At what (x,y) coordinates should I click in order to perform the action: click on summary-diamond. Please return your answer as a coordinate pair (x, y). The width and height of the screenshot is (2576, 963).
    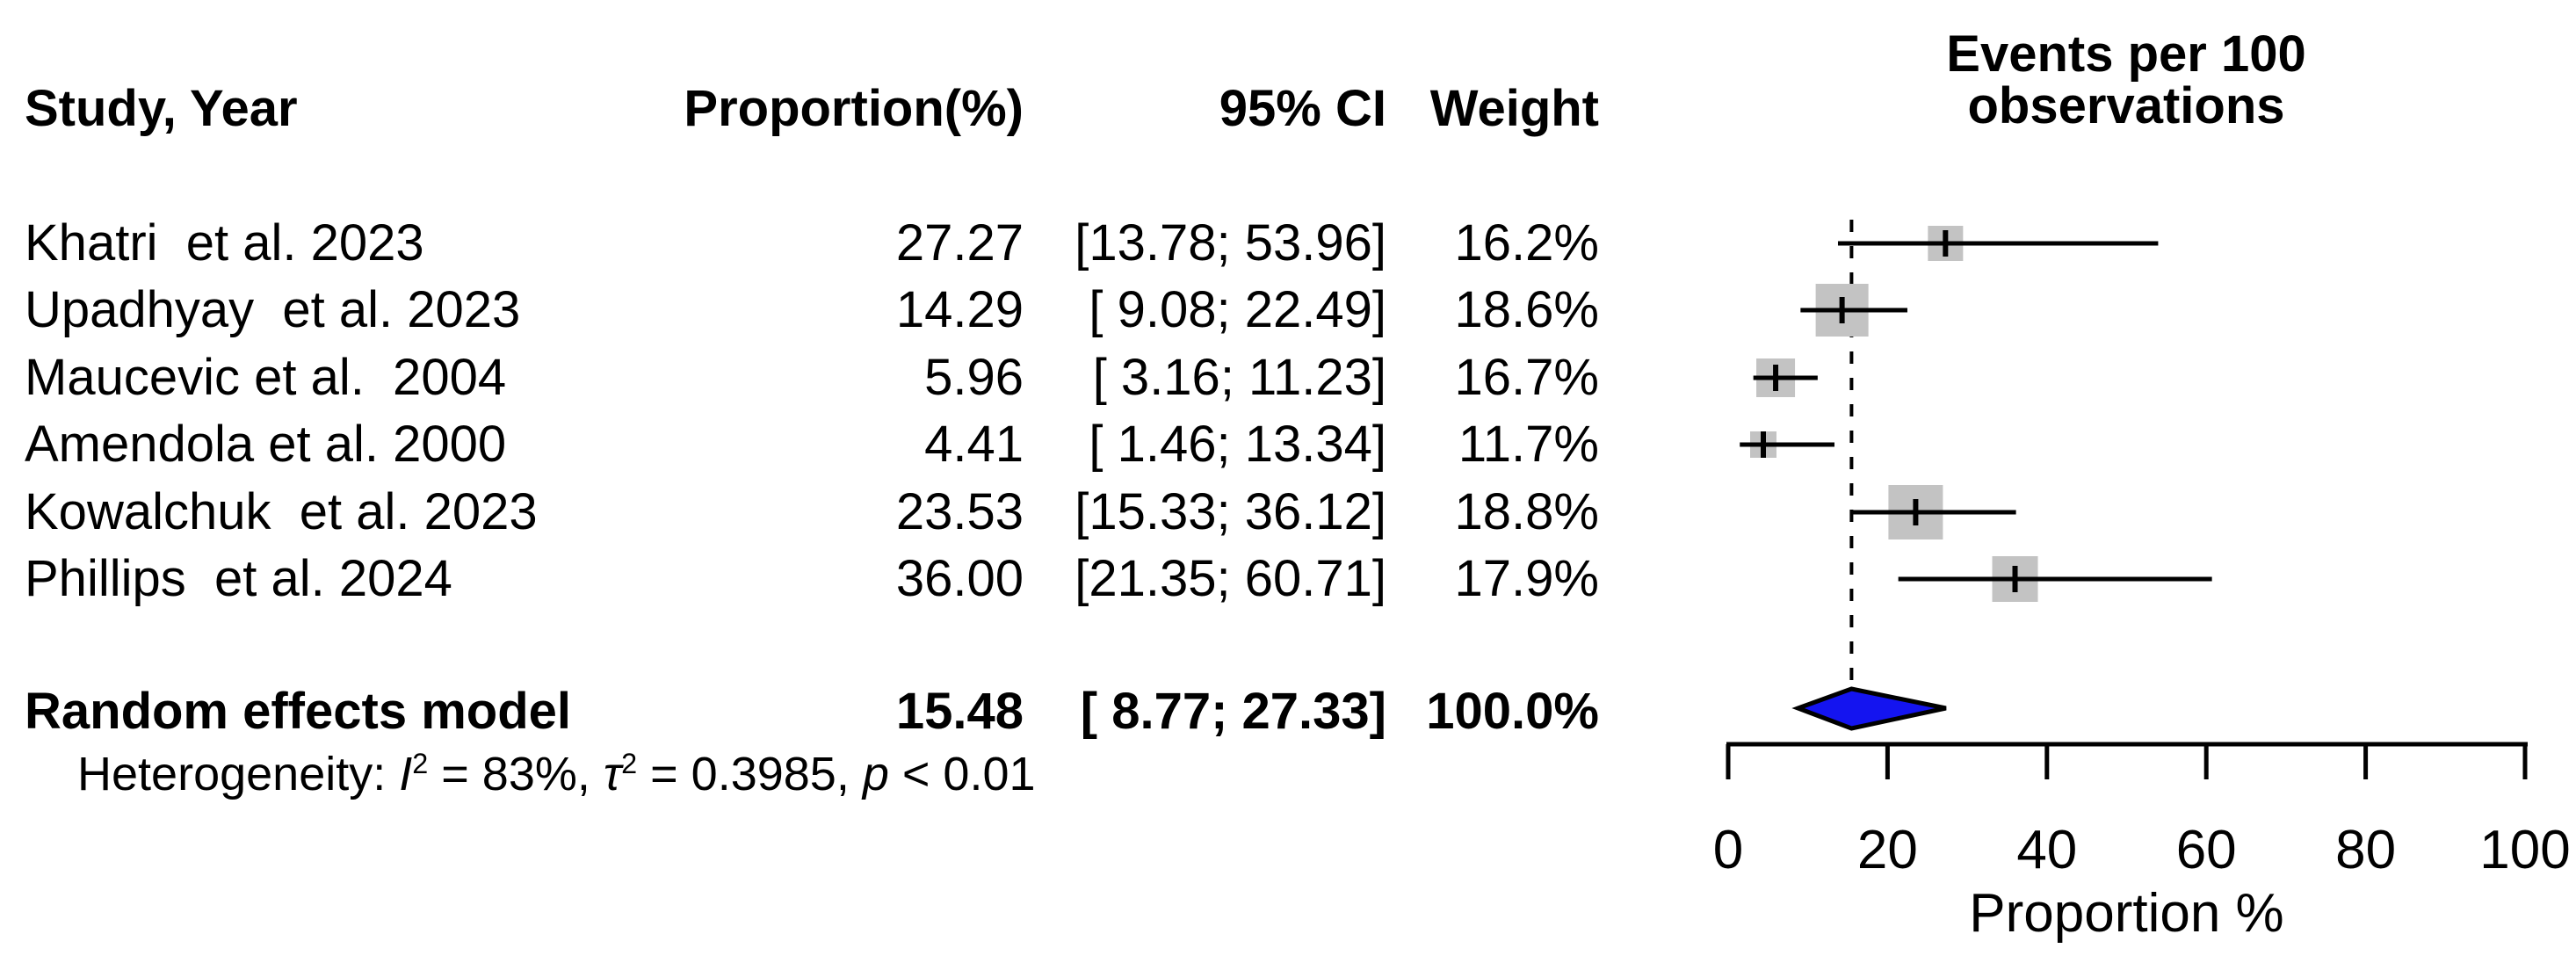
    Looking at the image, I should click on (1869, 708).